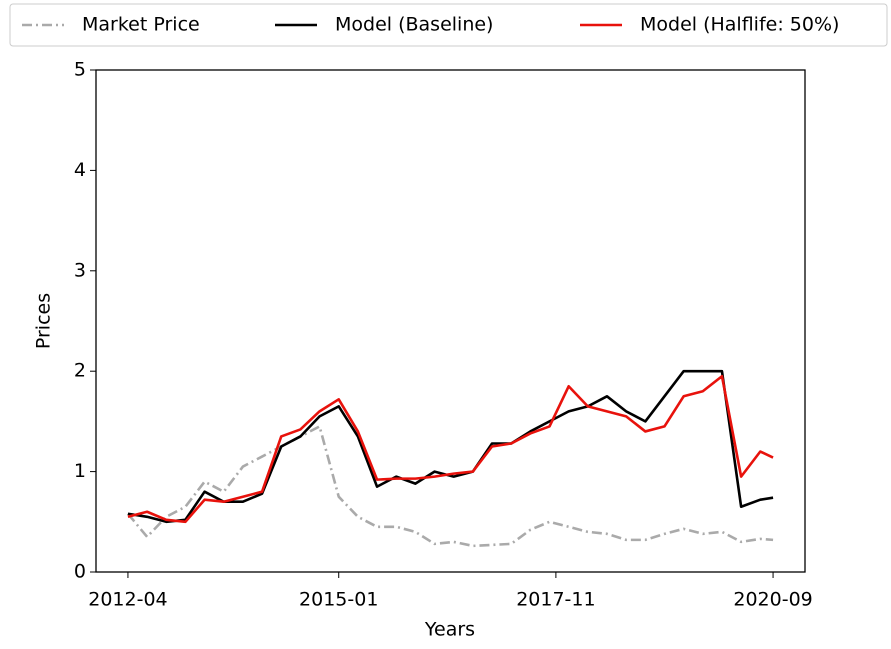 This screenshot has width=891, height=649. What do you see at coordinates (449, 630) in the screenshot?
I see `x-axis-label: Years` at bounding box center [449, 630].